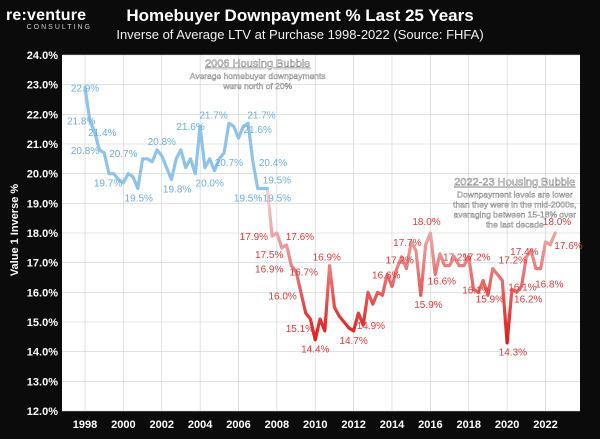 The image size is (600, 439). Describe the element at coordinates (42, 293) in the screenshot. I see `y-tick-label: 16.0%` at that location.